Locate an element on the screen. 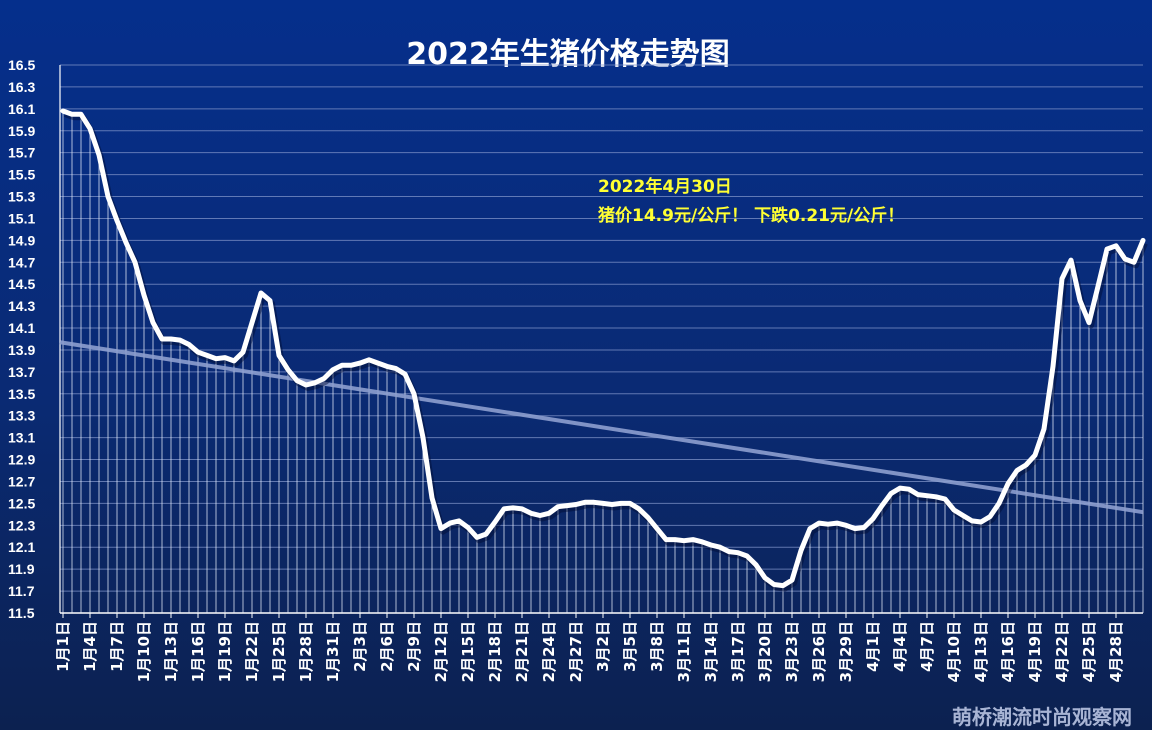 The height and width of the screenshot is (730, 1152). y-tick-label: 14.1 is located at coordinates (21, 328).